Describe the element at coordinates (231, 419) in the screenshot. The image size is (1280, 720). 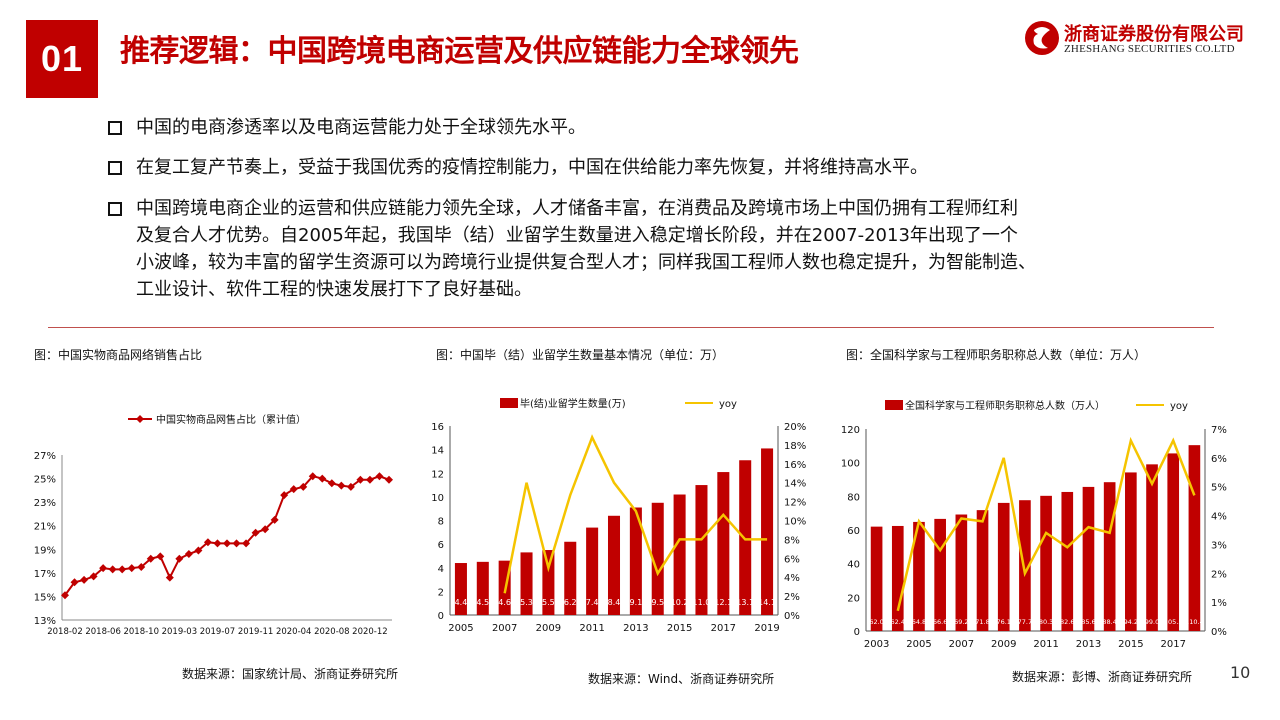
I see `legend-label: 中国实物商品网售占比（累计值）` at that location.